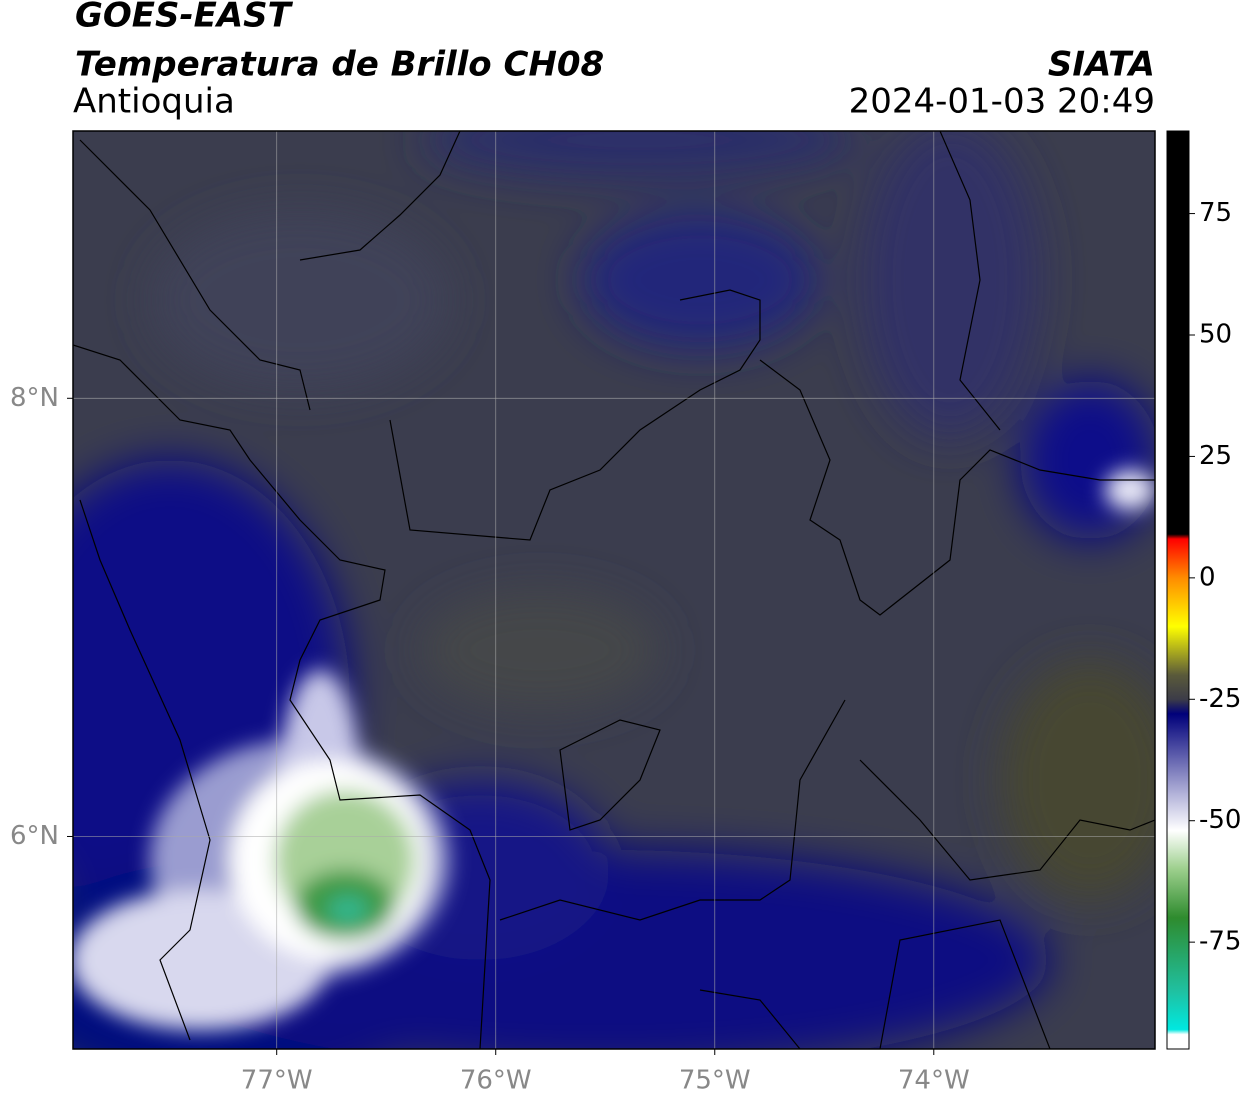 The width and height of the screenshot is (1252, 1099). I want to click on colorbar-tick-label: -75, so click(1220, 942).